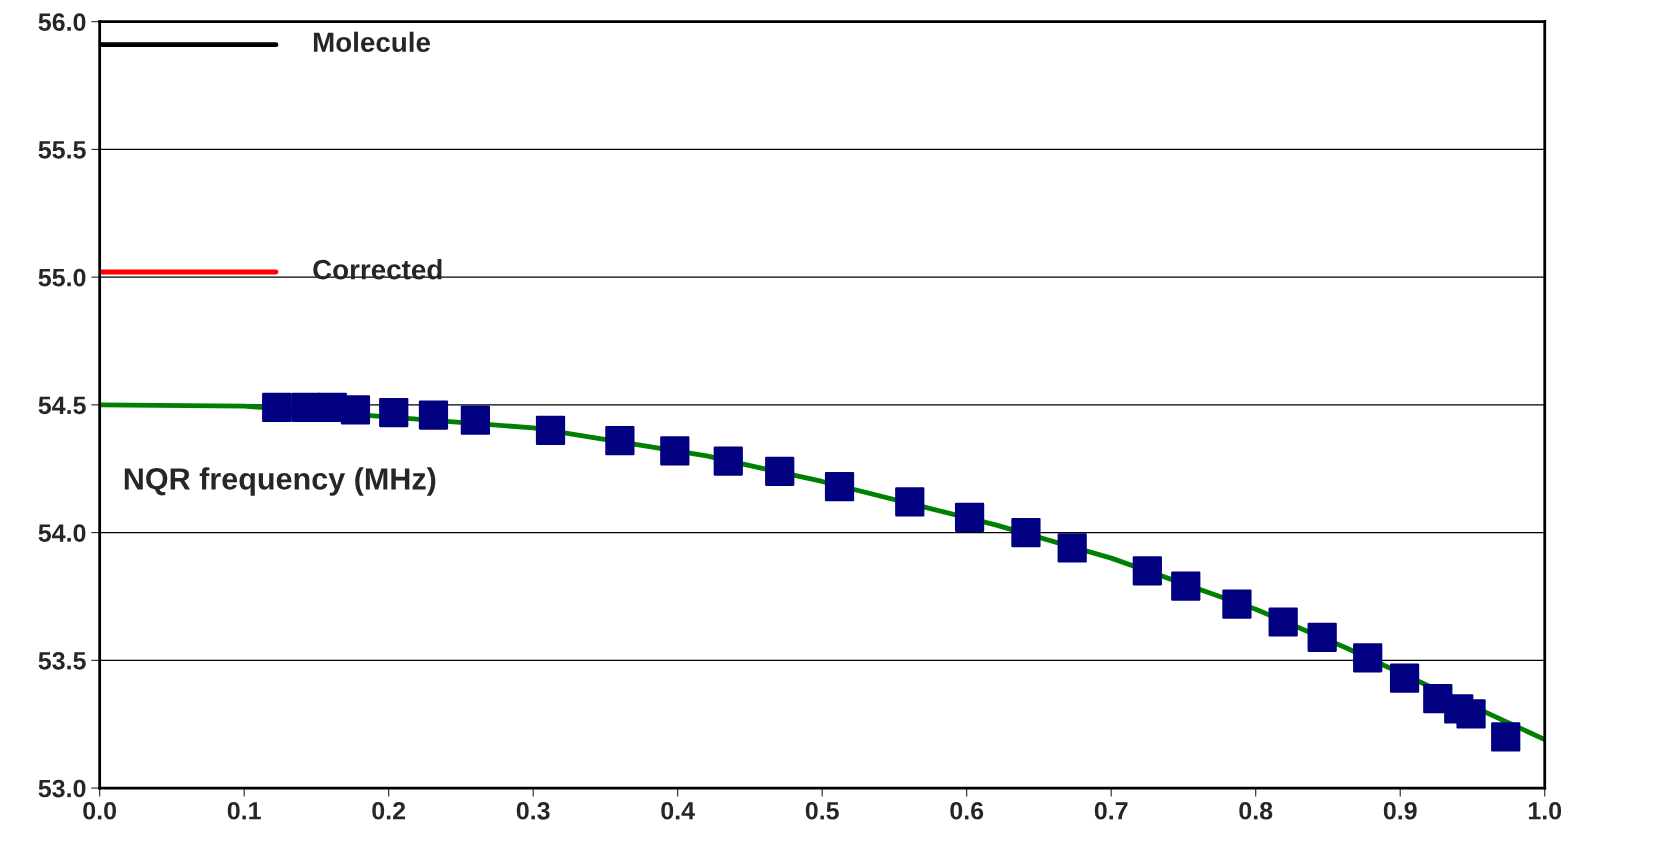 The width and height of the screenshot is (1661, 866). Describe the element at coordinates (1256, 810) in the screenshot. I see `x-tick-label: 0.8` at that location.